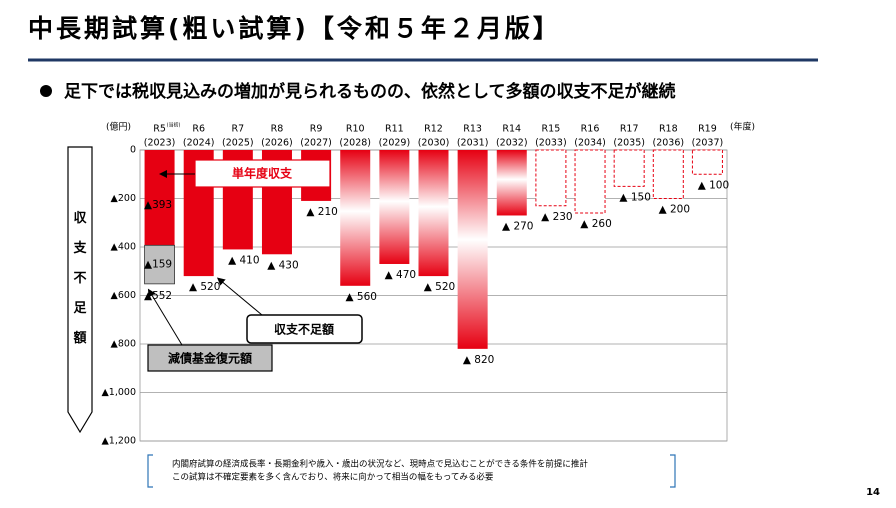  Describe the element at coordinates (277, 129) in the screenshot. I see `x-tick-label: R8` at that location.